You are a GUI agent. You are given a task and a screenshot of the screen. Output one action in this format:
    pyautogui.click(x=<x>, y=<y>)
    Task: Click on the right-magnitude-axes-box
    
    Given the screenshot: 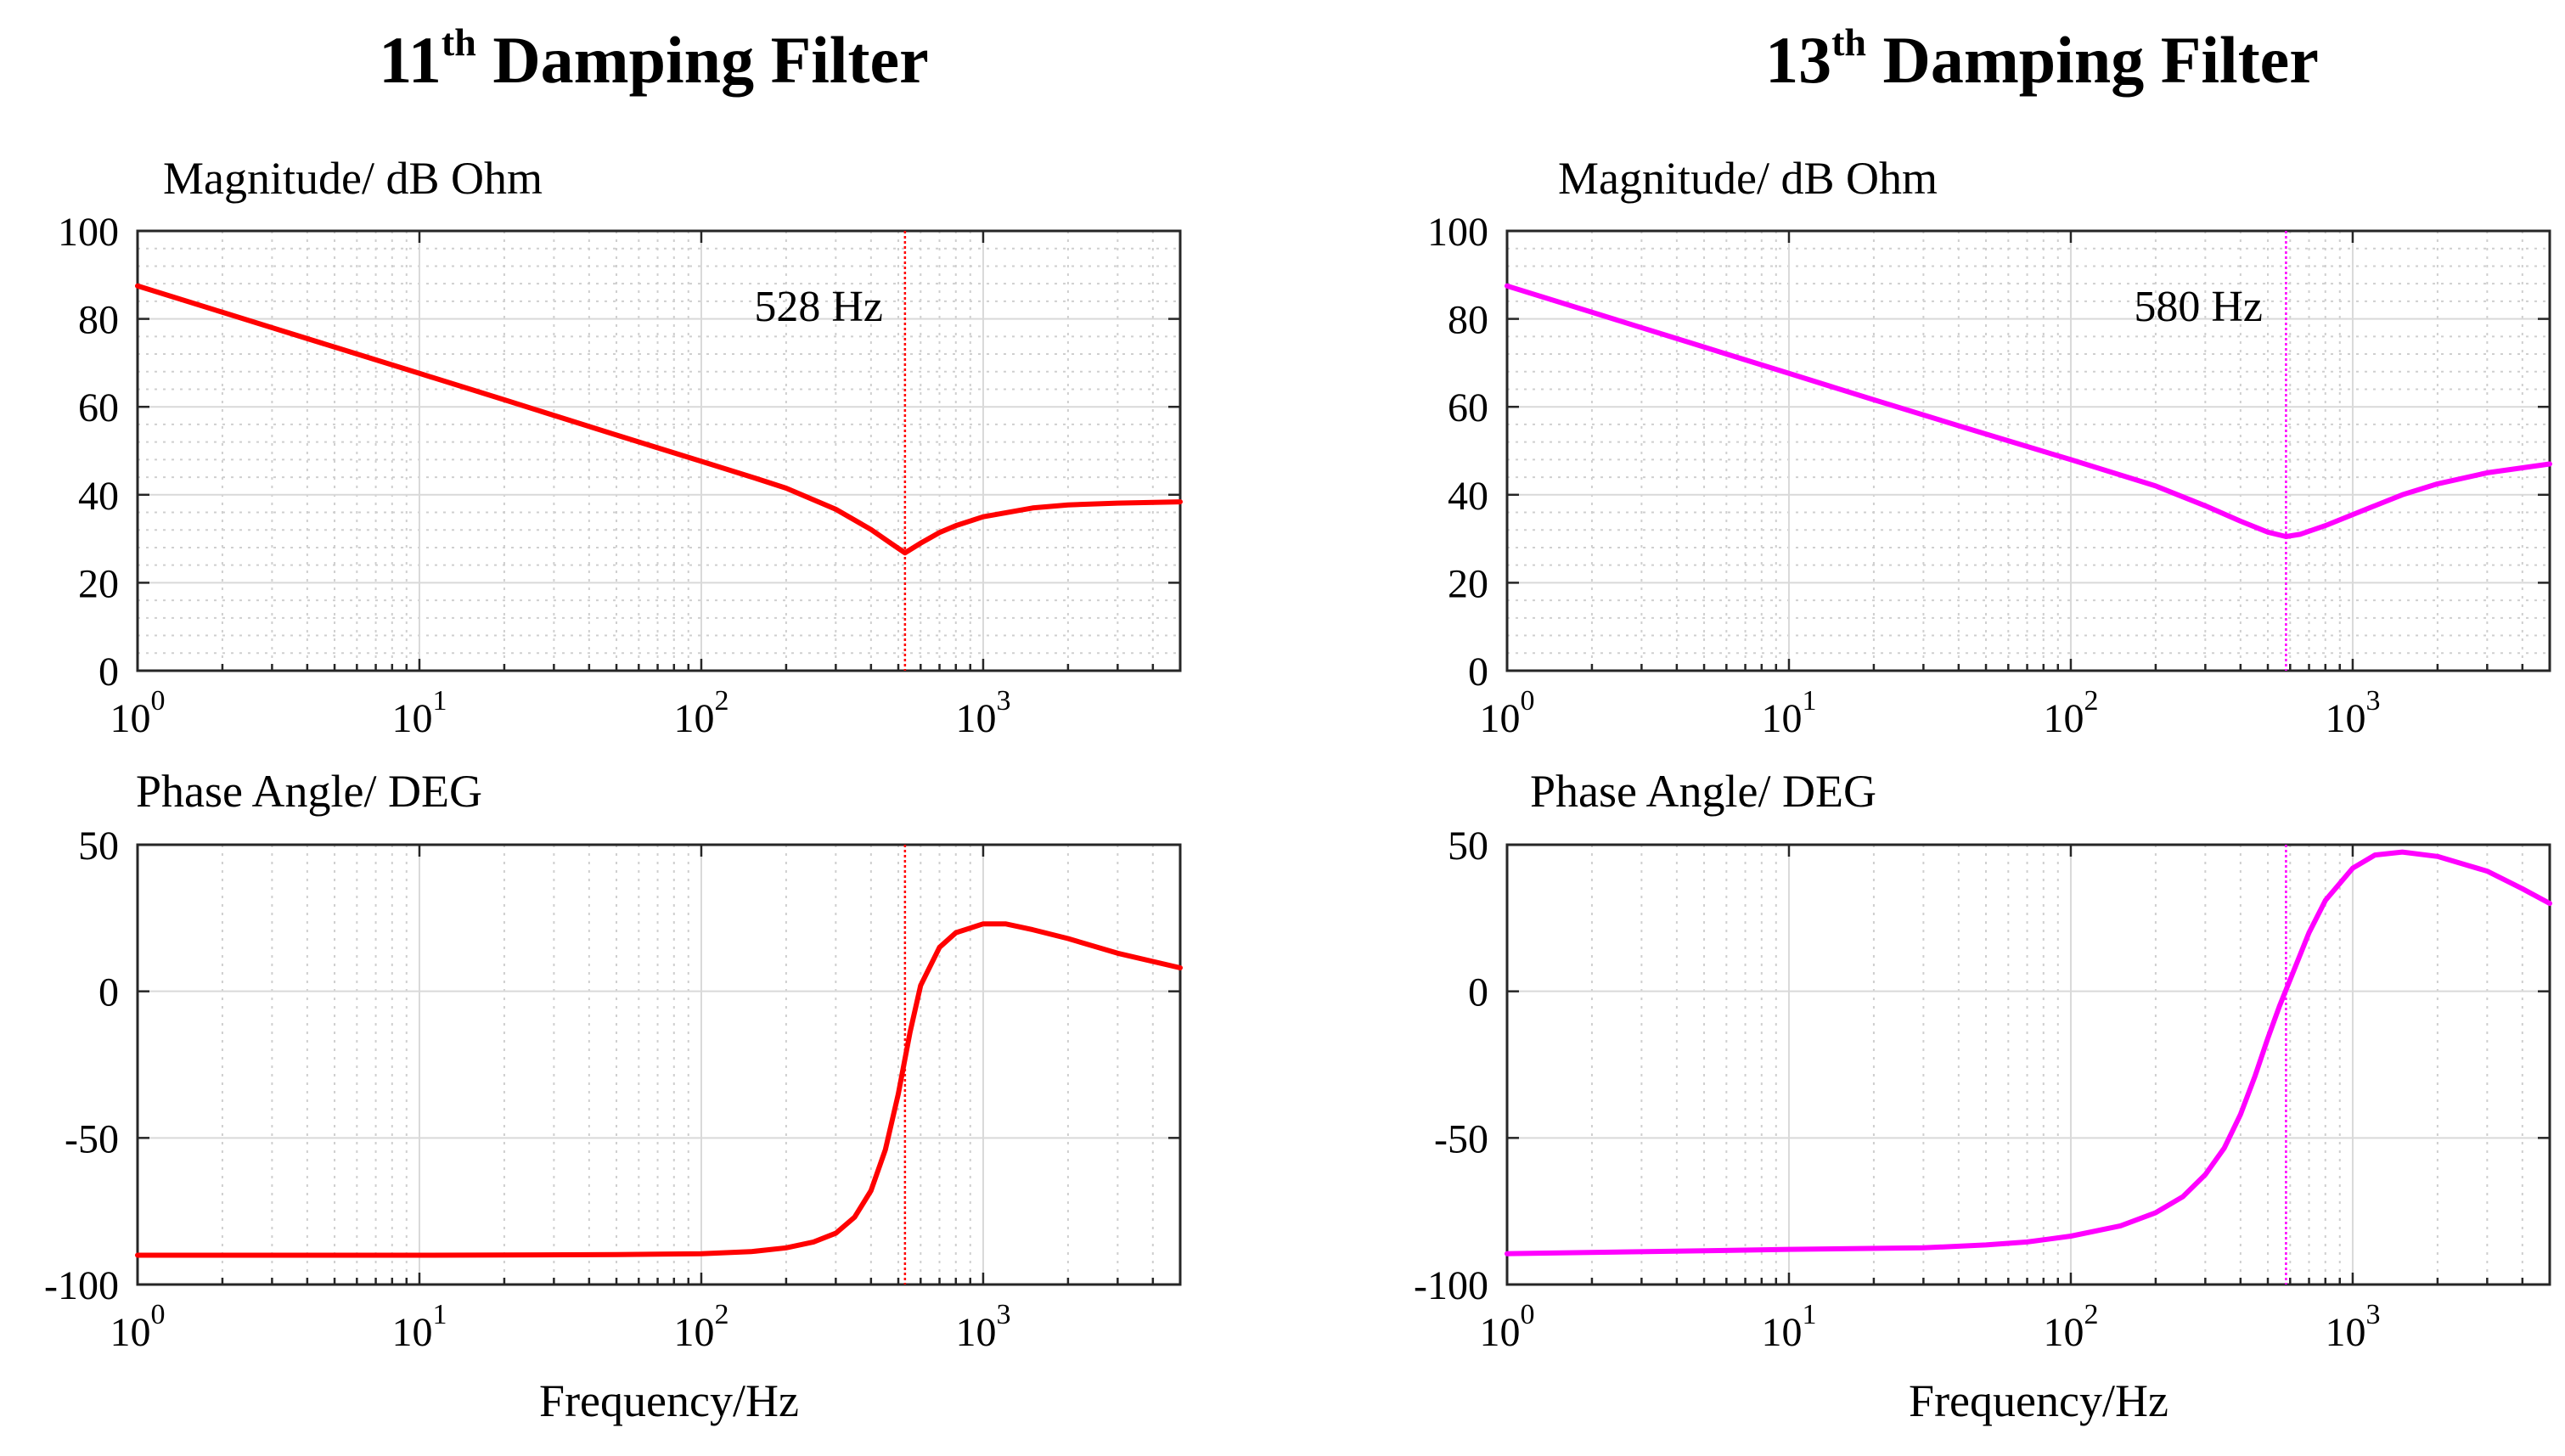 What is the action you would take?
    pyautogui.click(x=2028, y=450)
    